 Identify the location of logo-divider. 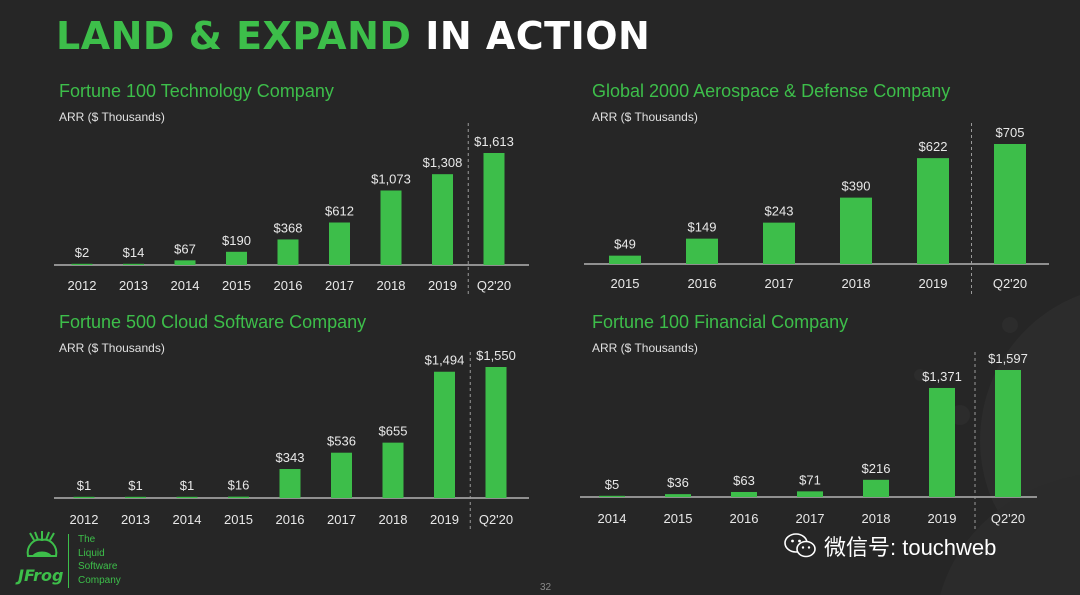
(68, 561).